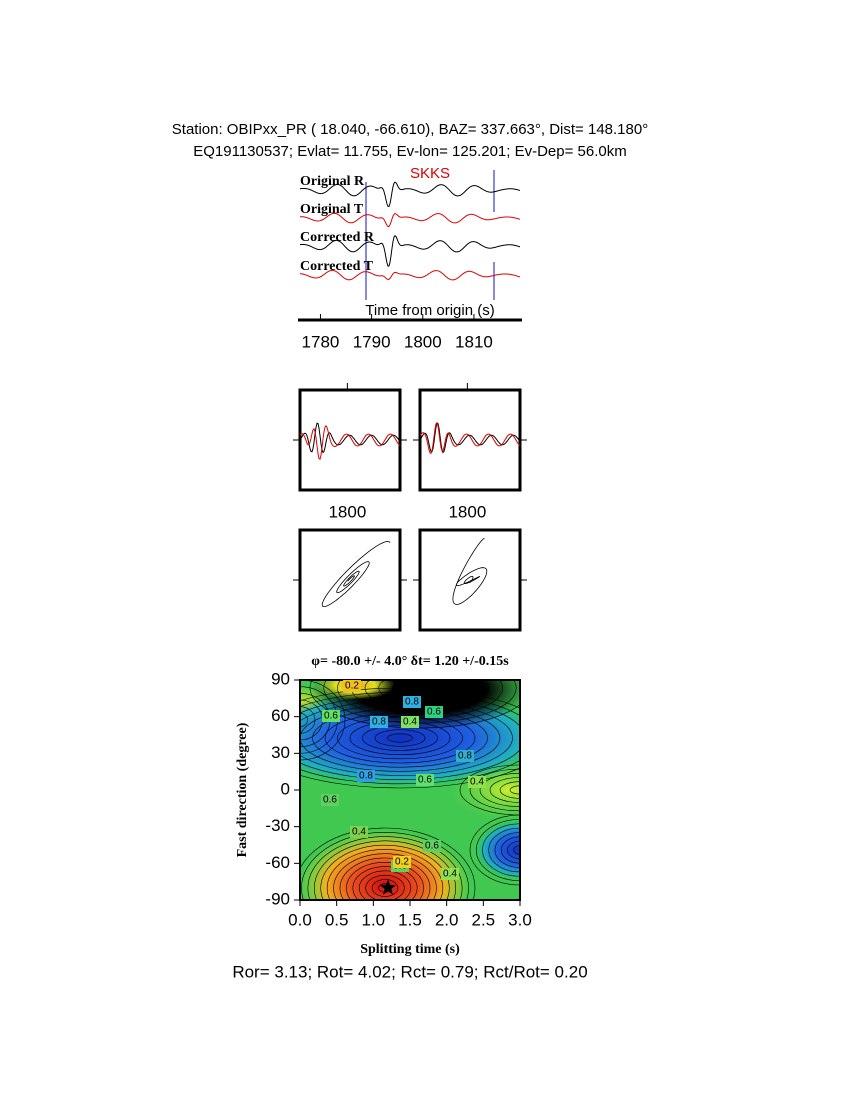  I want to click on x-tick-label: 1780, so click(321, 341).